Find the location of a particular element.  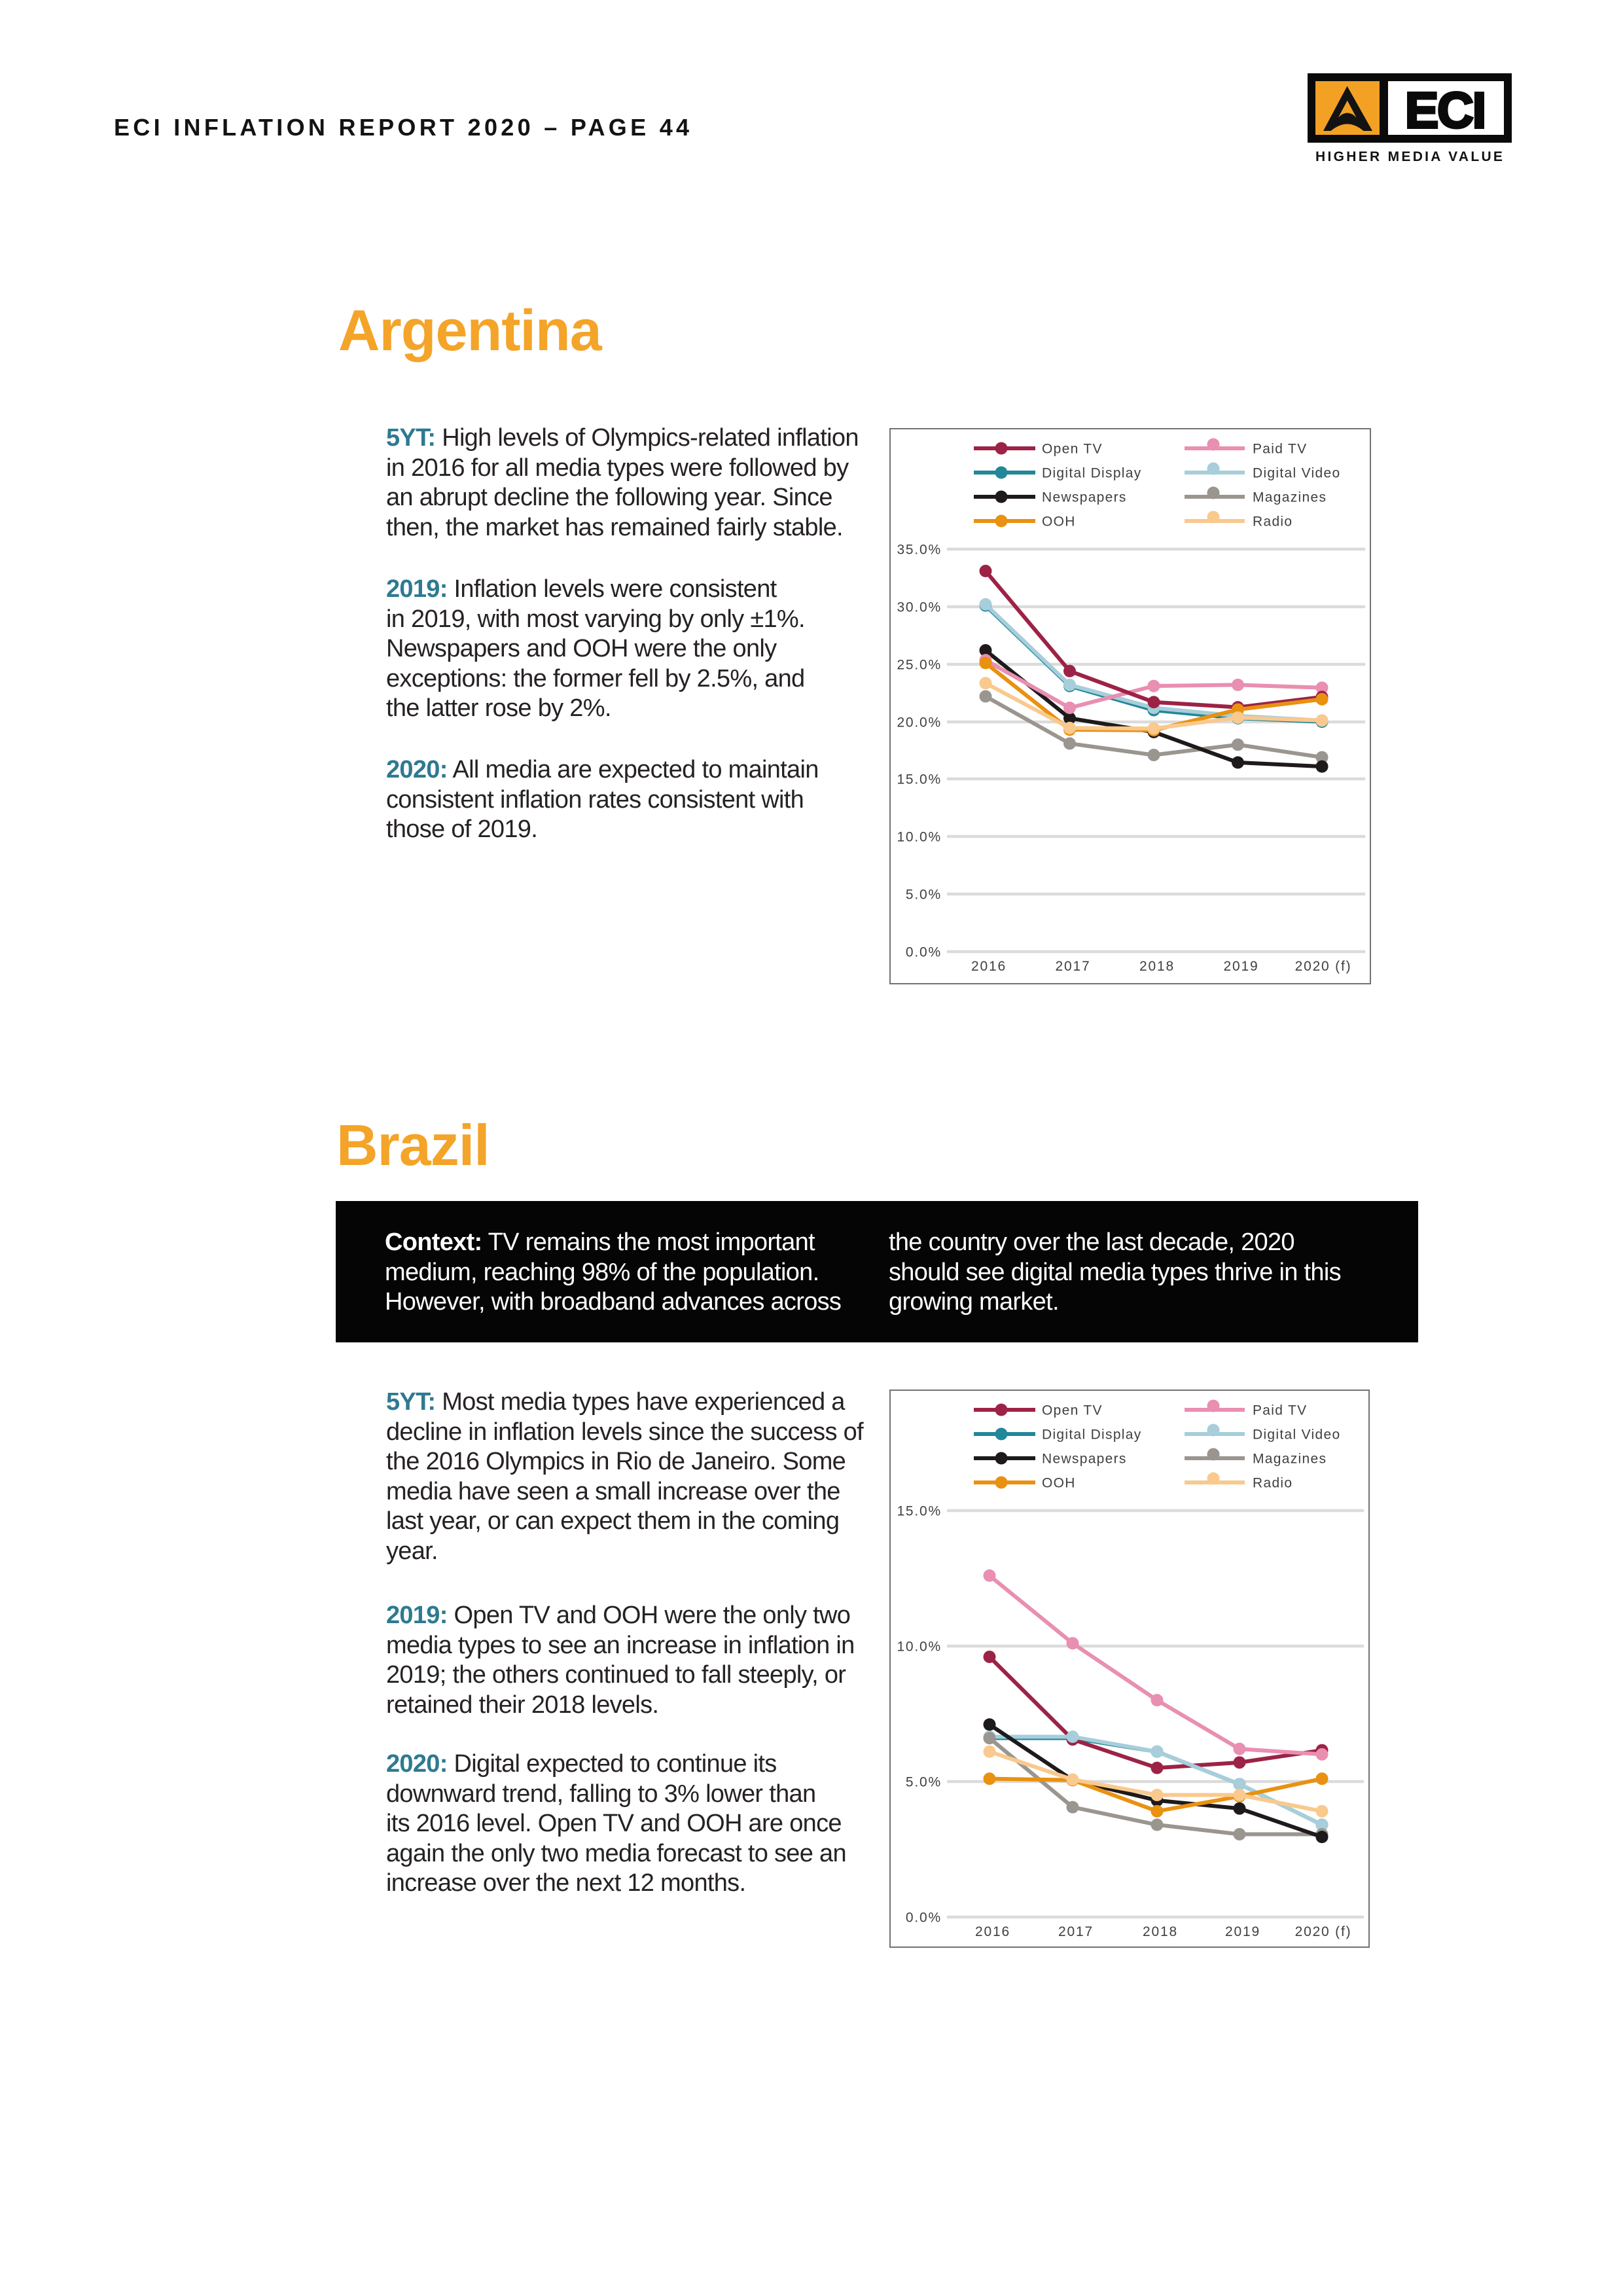

svg-text: 25.0% is located at coordinates (920, 665).